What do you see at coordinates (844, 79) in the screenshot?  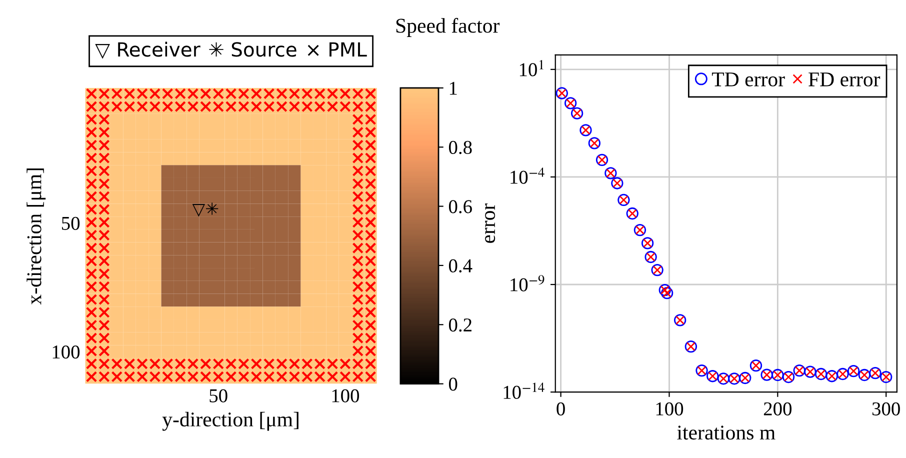 I see `legend-label: FD error` at bounding box center [844, 79].